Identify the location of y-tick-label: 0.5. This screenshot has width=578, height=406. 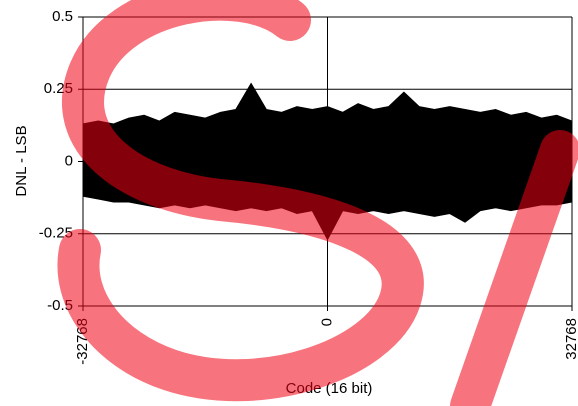
(62, 16).